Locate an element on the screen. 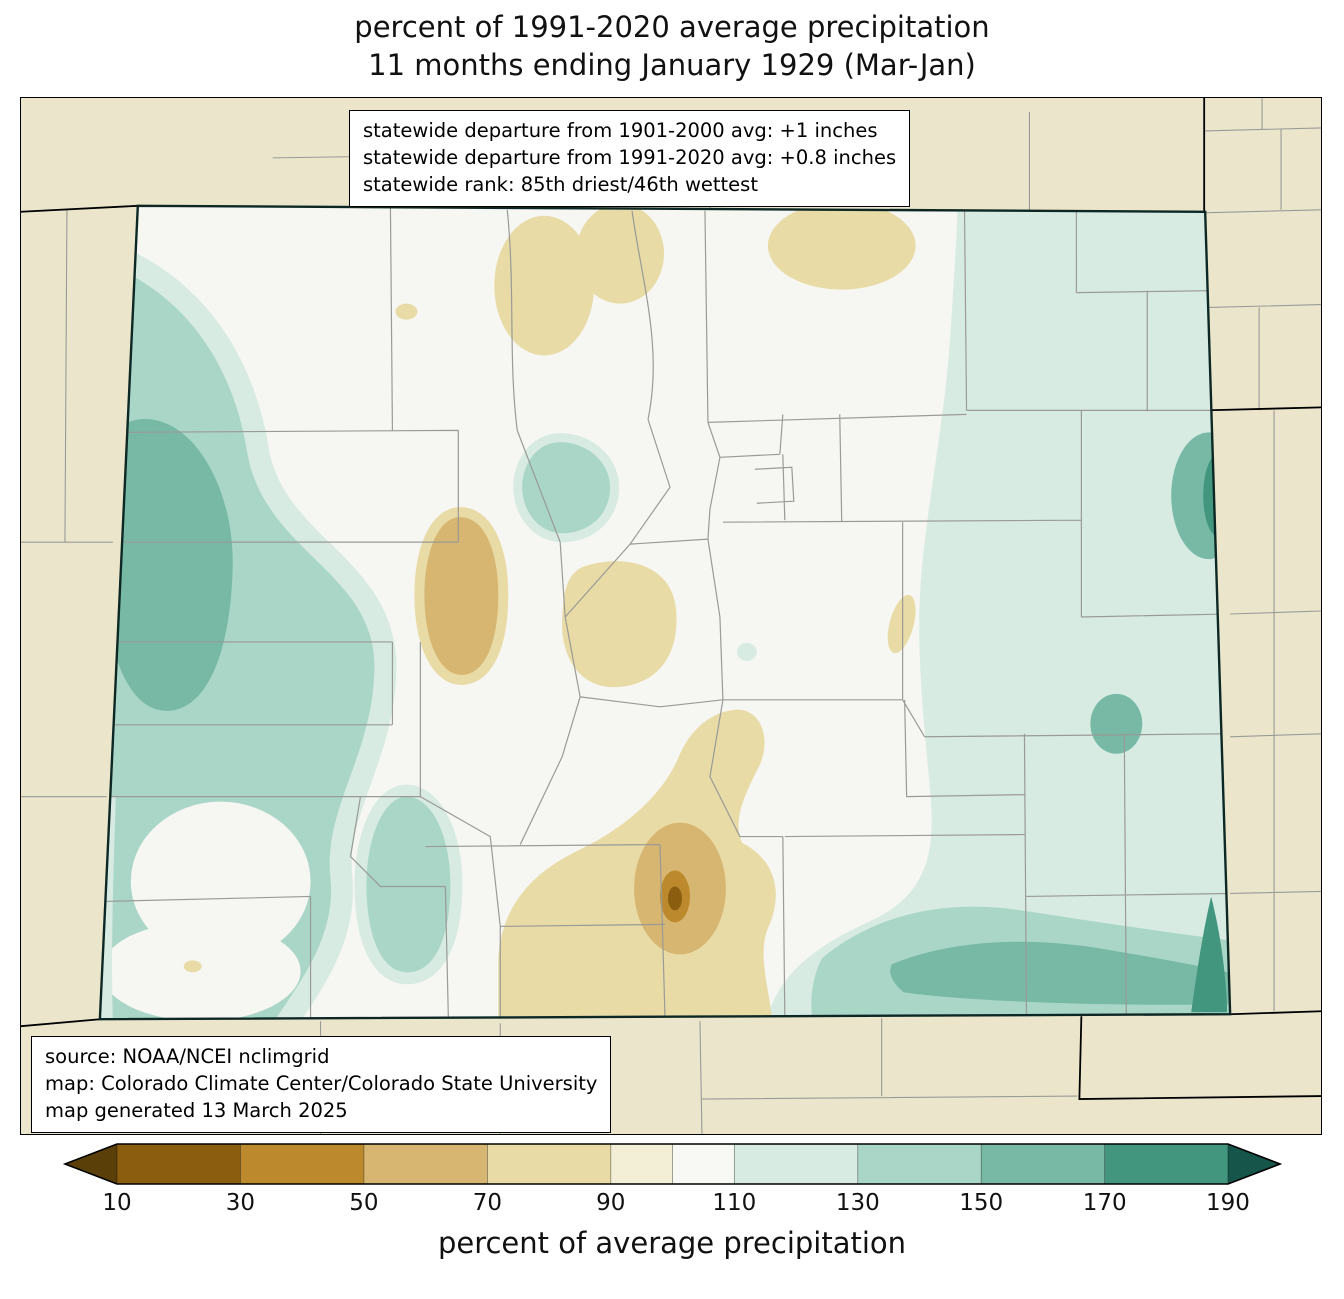  stats-line-3: statewide rank: 85th driest/46th wettest is located at coordinates (560, 184).